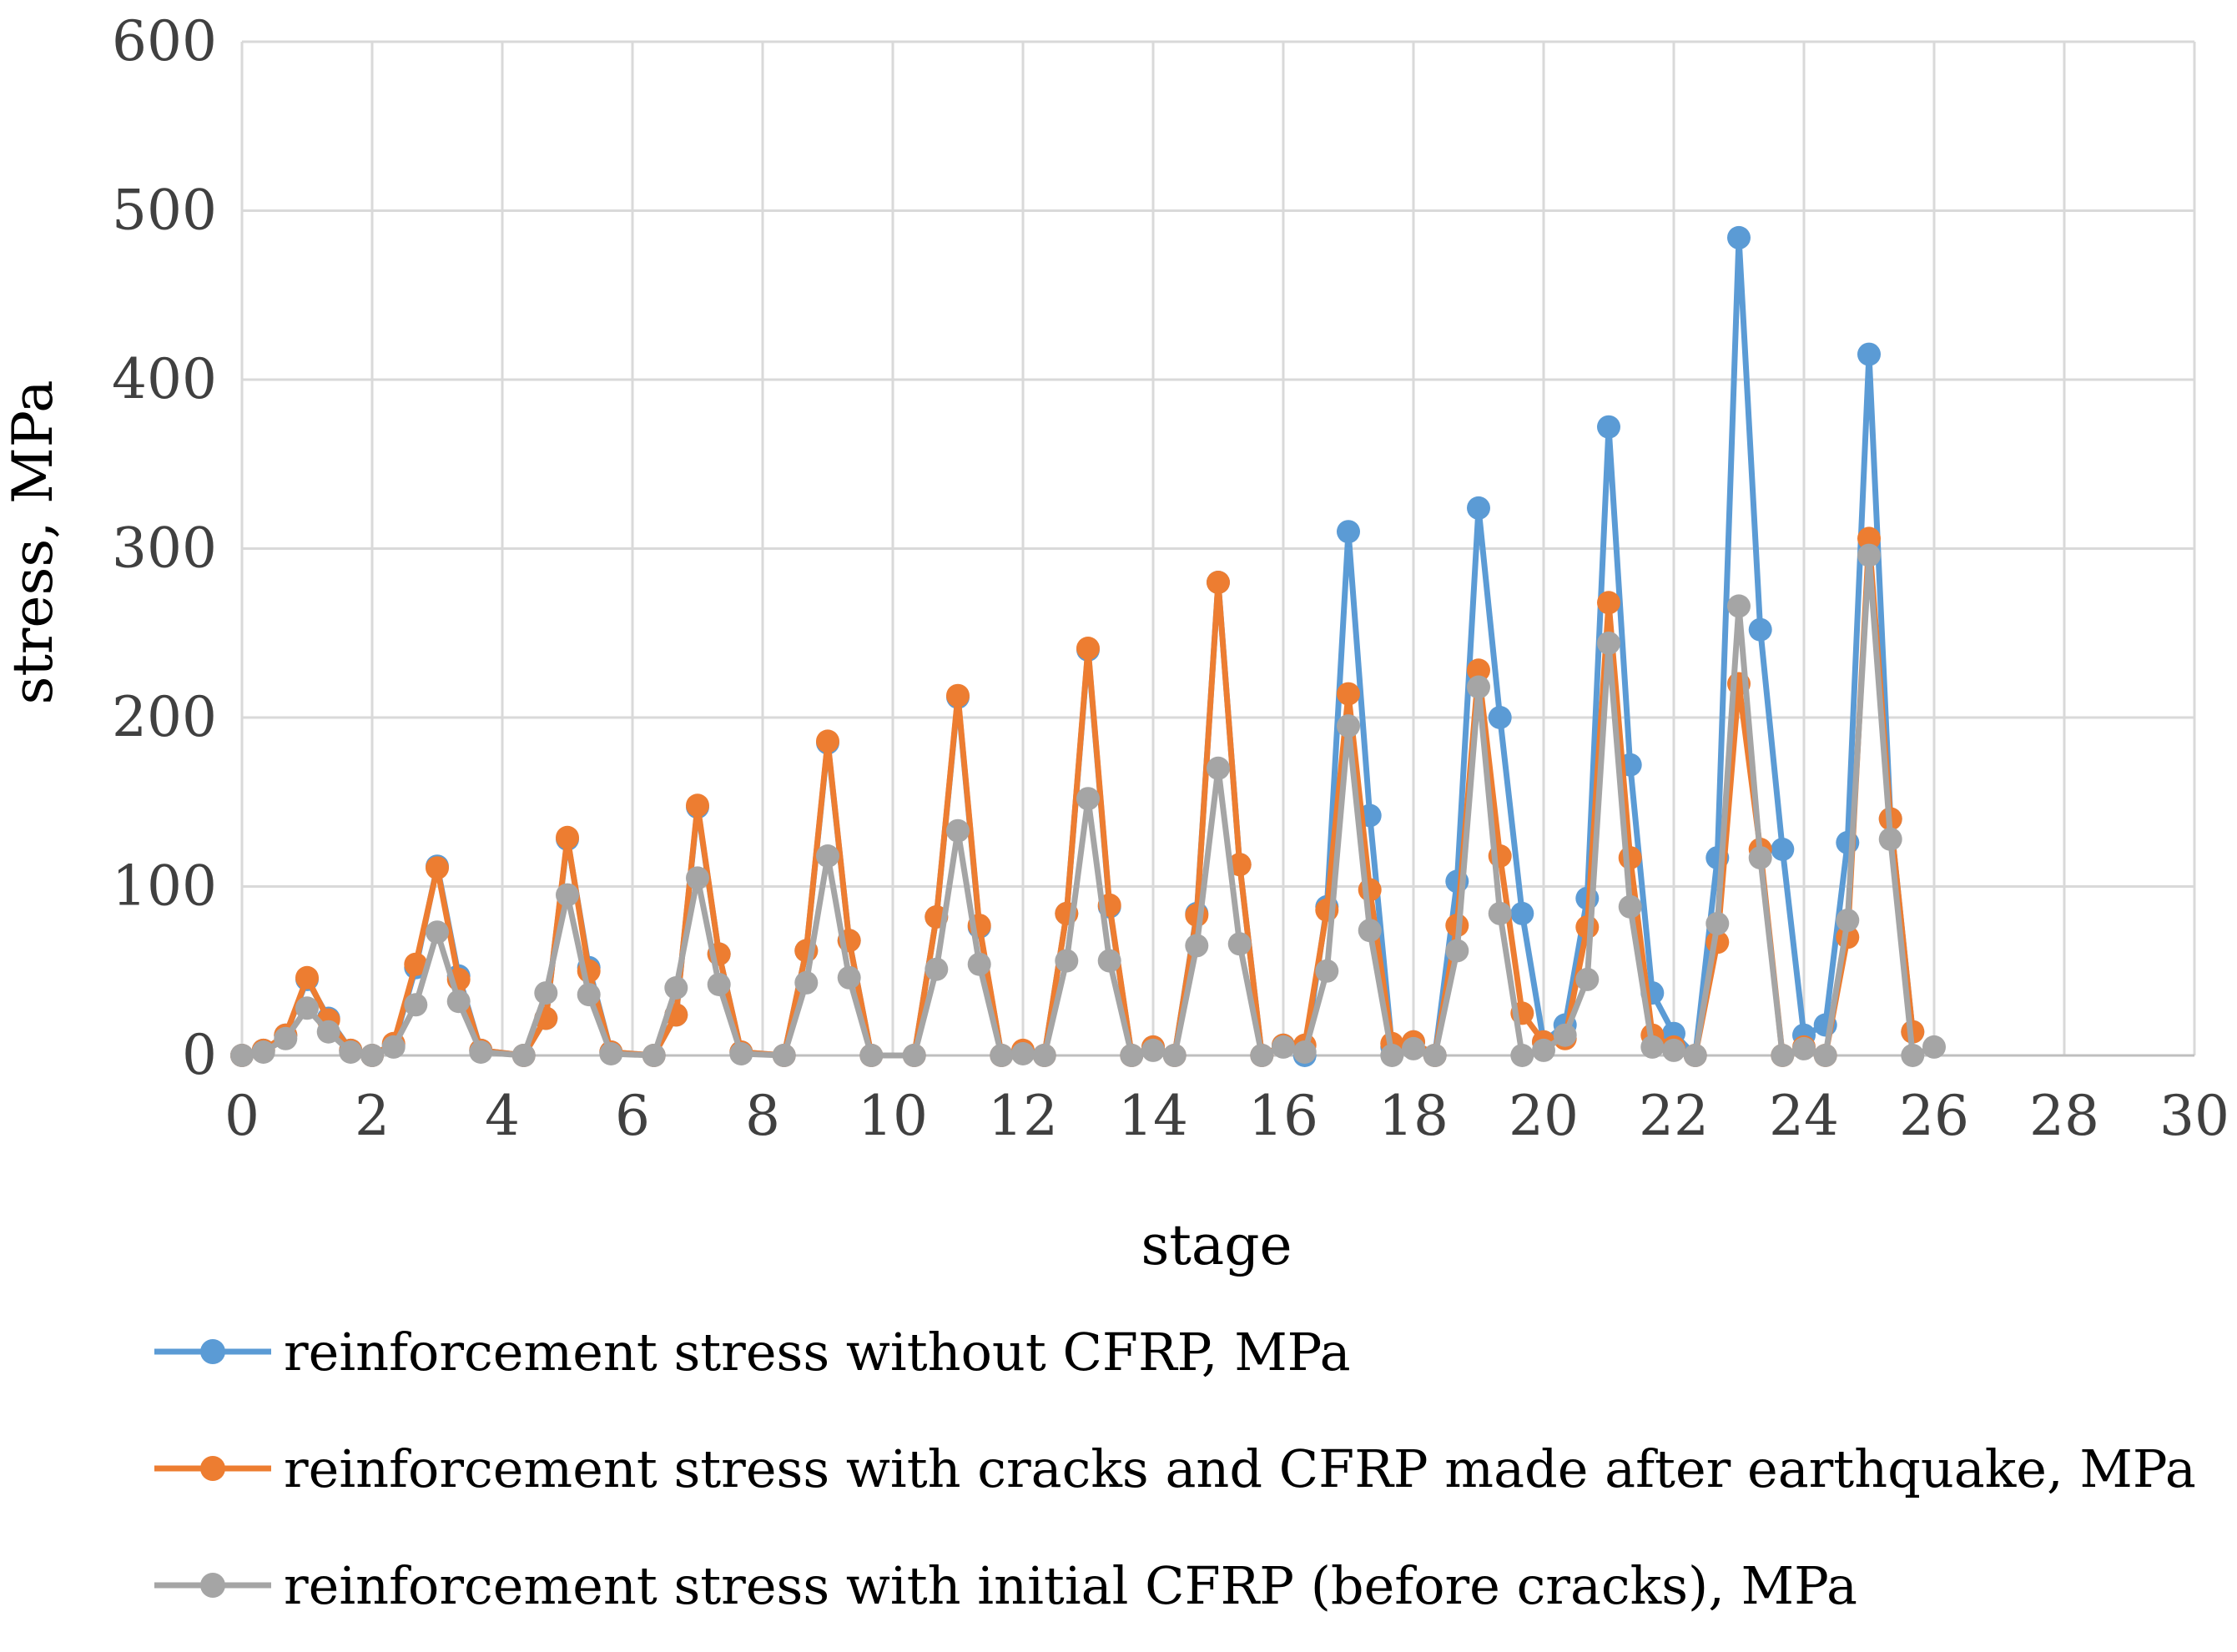  What do you see at coordinates (1413, 1116) in the screenshot?
I see `x-tick-label: 18` at bounding box center [1413, 1116].